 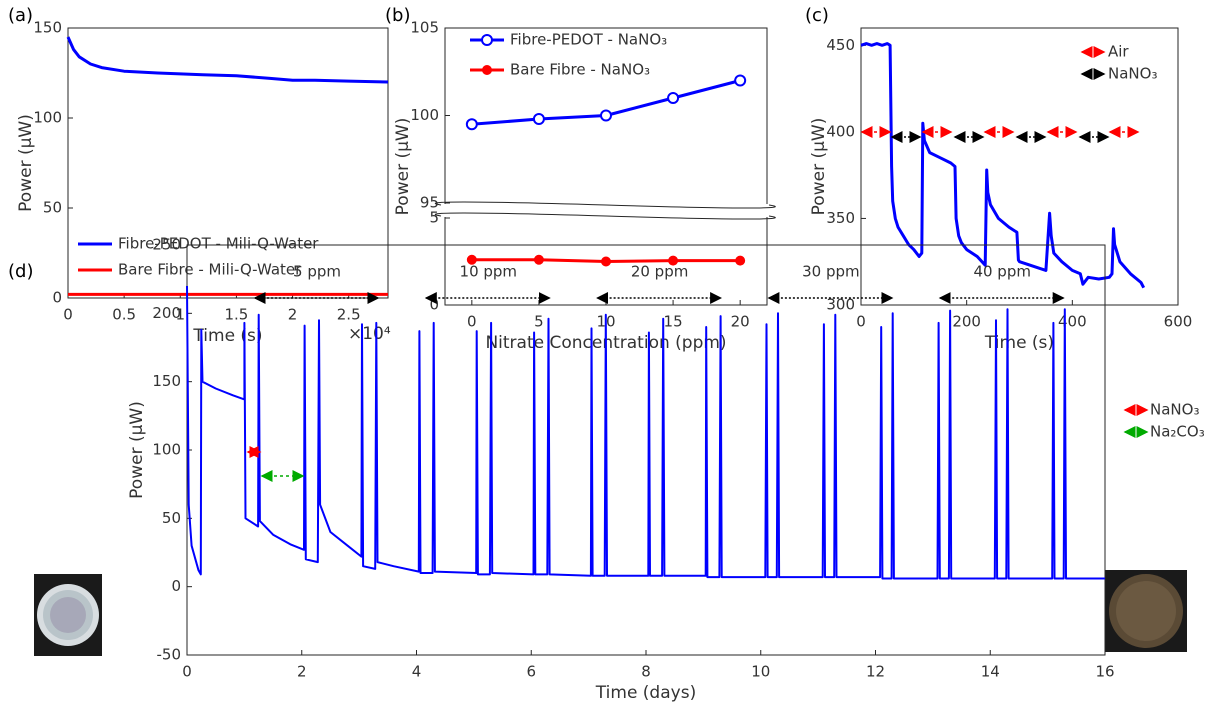 What do you see at coordinates (840, 45) in the screenshot?
I see `y-tick-label: 450` at bounding box center [840, 45].